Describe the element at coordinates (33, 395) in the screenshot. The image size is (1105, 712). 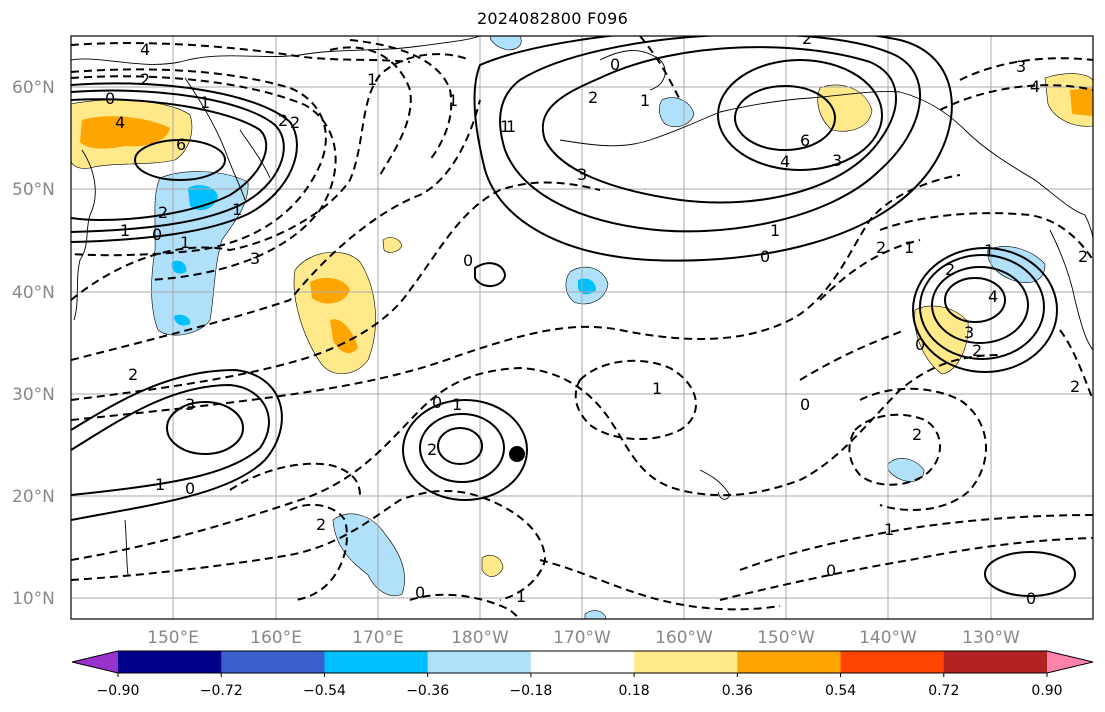
I see `lat-label: 30°N` at that location.